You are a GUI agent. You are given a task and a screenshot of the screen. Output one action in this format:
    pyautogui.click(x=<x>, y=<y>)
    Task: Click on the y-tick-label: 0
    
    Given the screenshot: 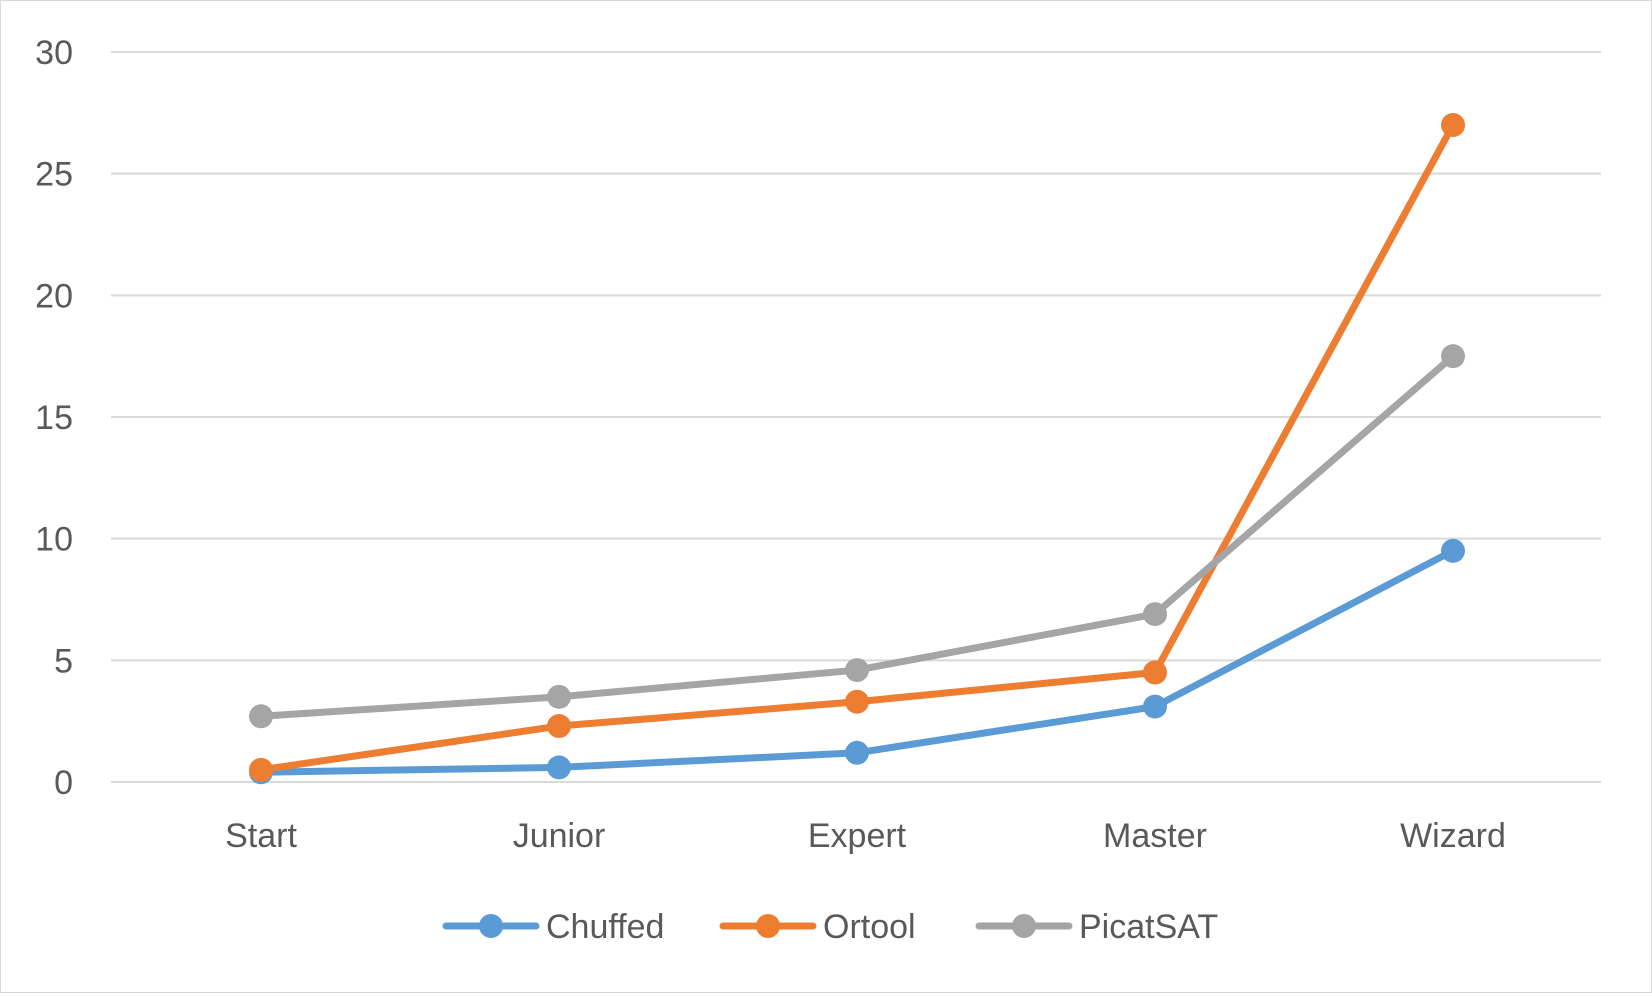 What is the action you would take?
    pyautogui.click(x=63, y=783)
    